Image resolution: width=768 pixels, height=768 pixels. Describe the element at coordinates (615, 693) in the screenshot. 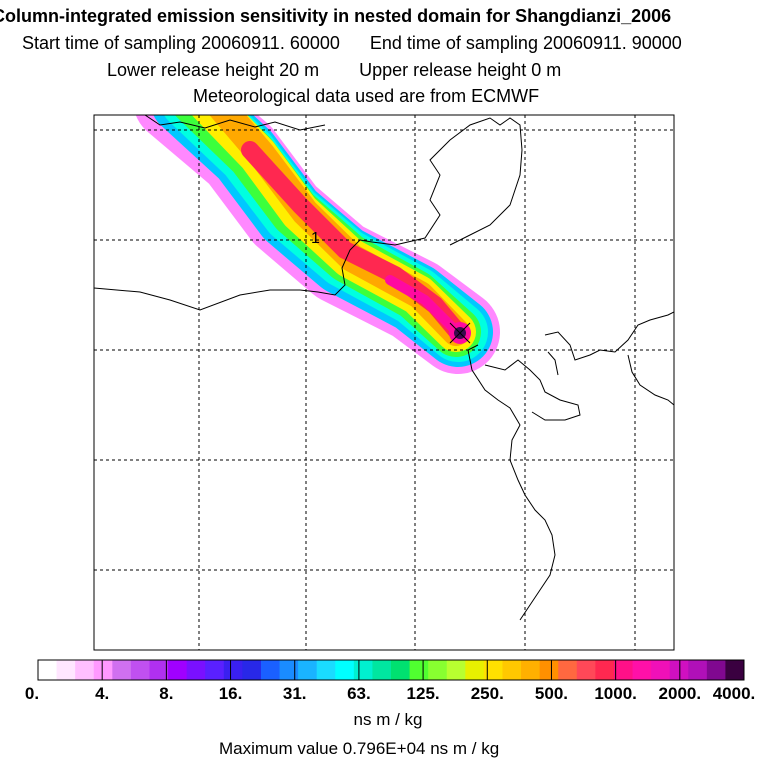

I see `legend-tick-label: 1000.` at that location.